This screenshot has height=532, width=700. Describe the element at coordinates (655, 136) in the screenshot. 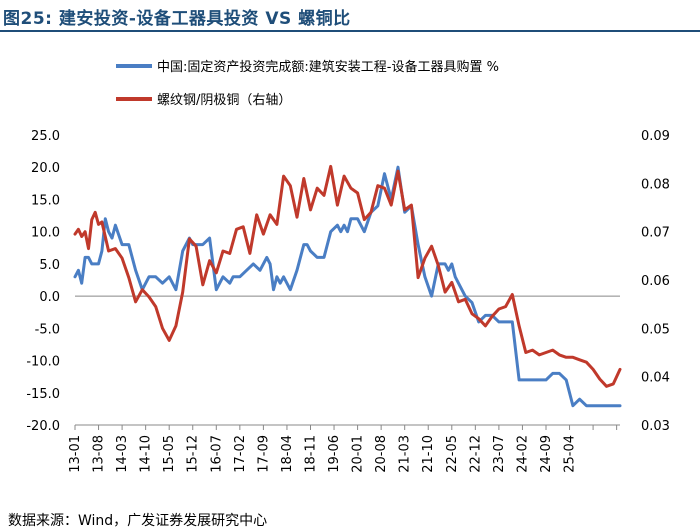

I see `y-right-tick-label: 0.09` at that location.